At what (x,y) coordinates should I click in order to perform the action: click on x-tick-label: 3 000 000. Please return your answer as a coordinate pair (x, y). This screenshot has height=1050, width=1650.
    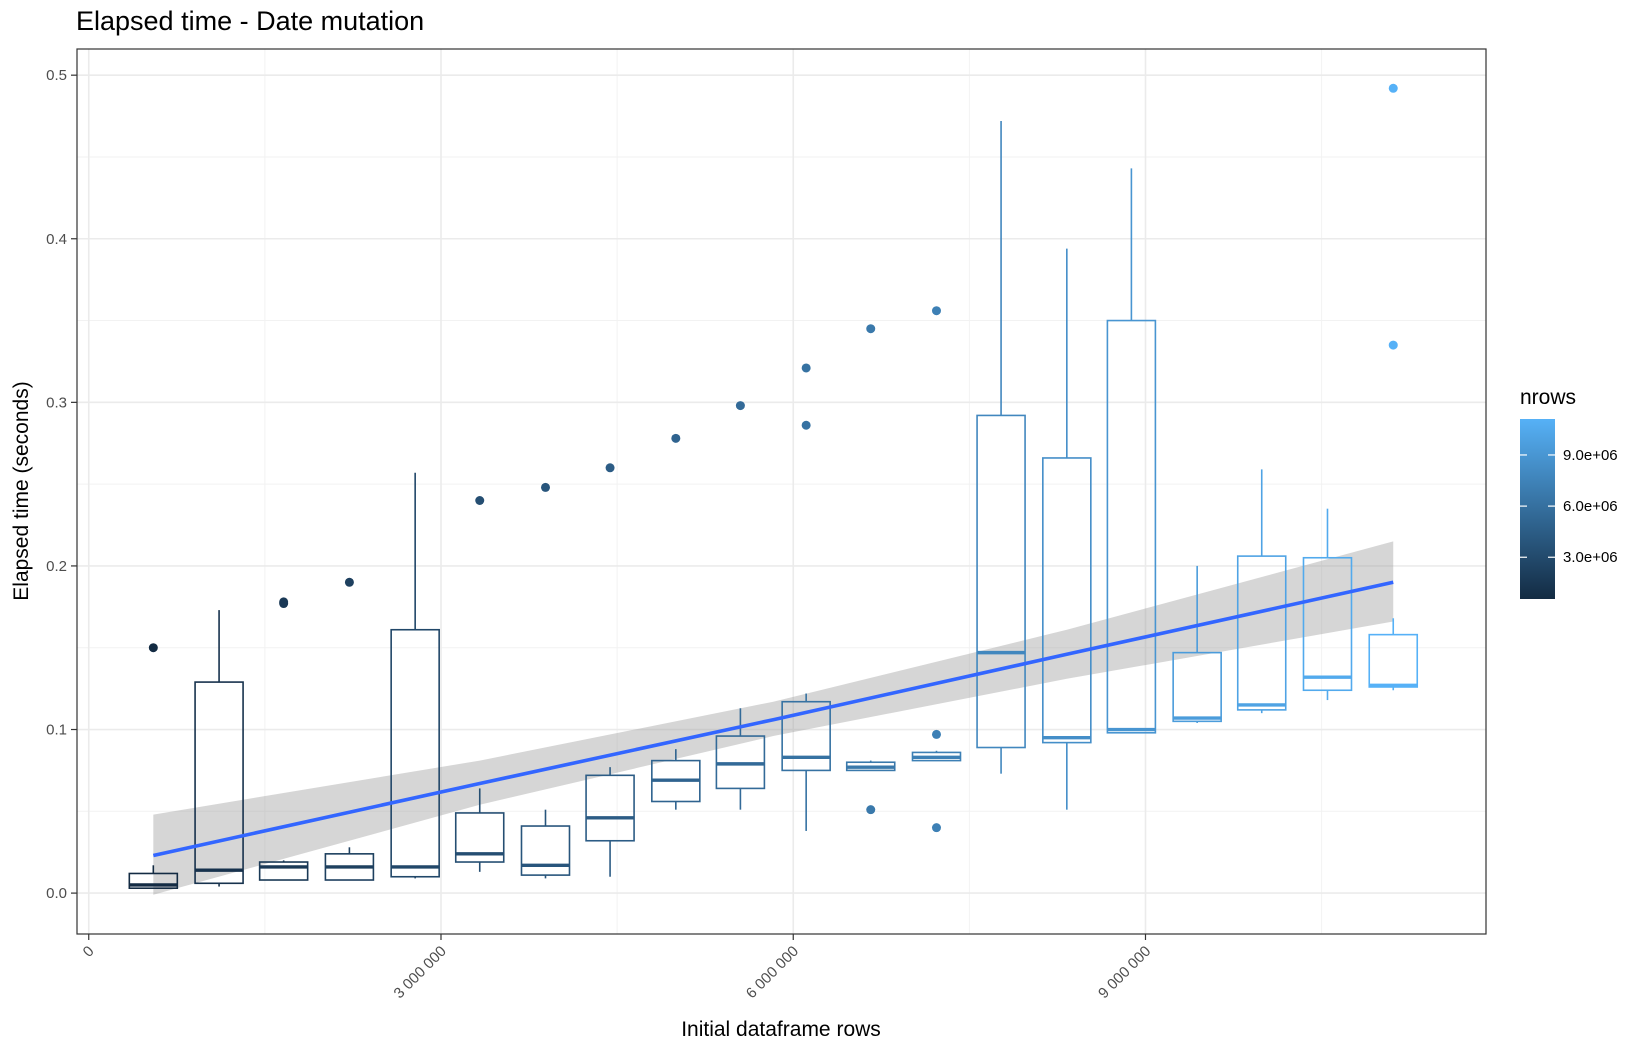
    Looking at the image, I should click on (420, 972).